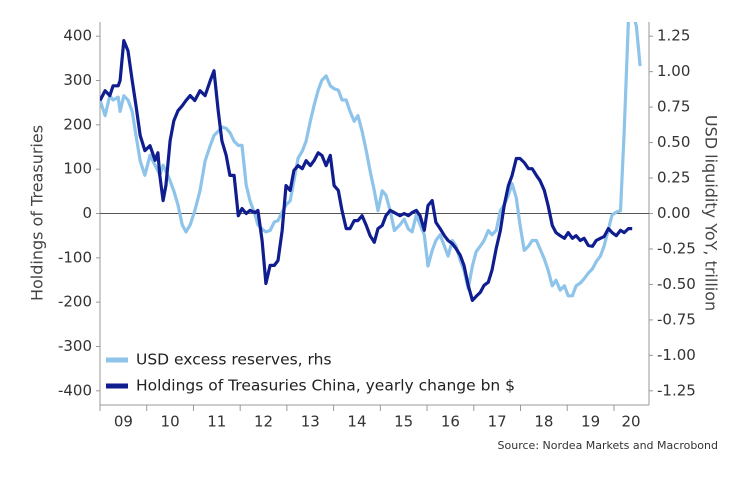  Describe the element at coordinates (170, 422) in the screenshot. I see `x-tick-label: 10` at that location.